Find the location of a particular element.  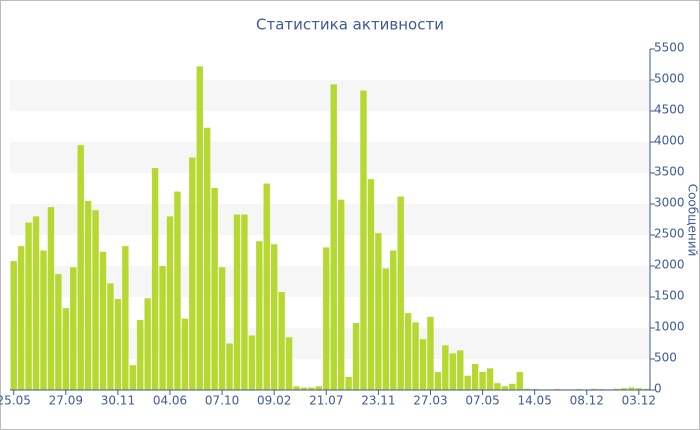

x-tick-label: 04.06 is located at coordinates (170, 401).